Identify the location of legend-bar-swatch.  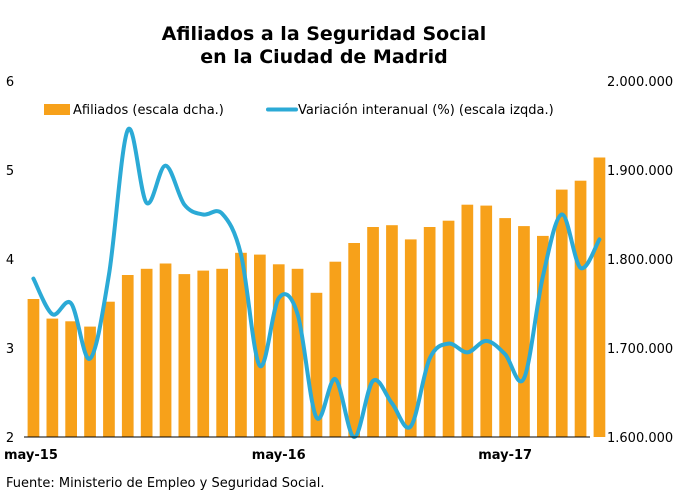
(57, 109).